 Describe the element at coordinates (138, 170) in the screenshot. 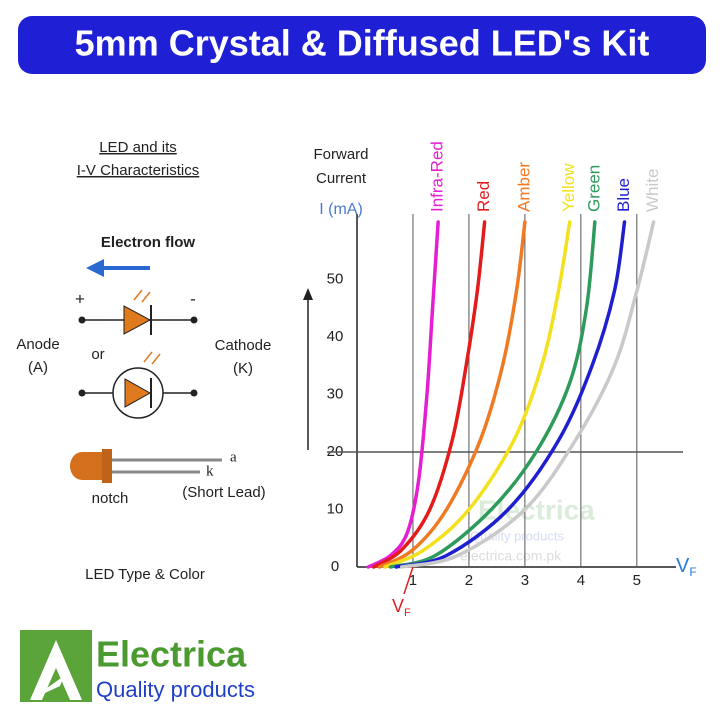

I see `diagram-heading: I-V Characteristics` at that location.